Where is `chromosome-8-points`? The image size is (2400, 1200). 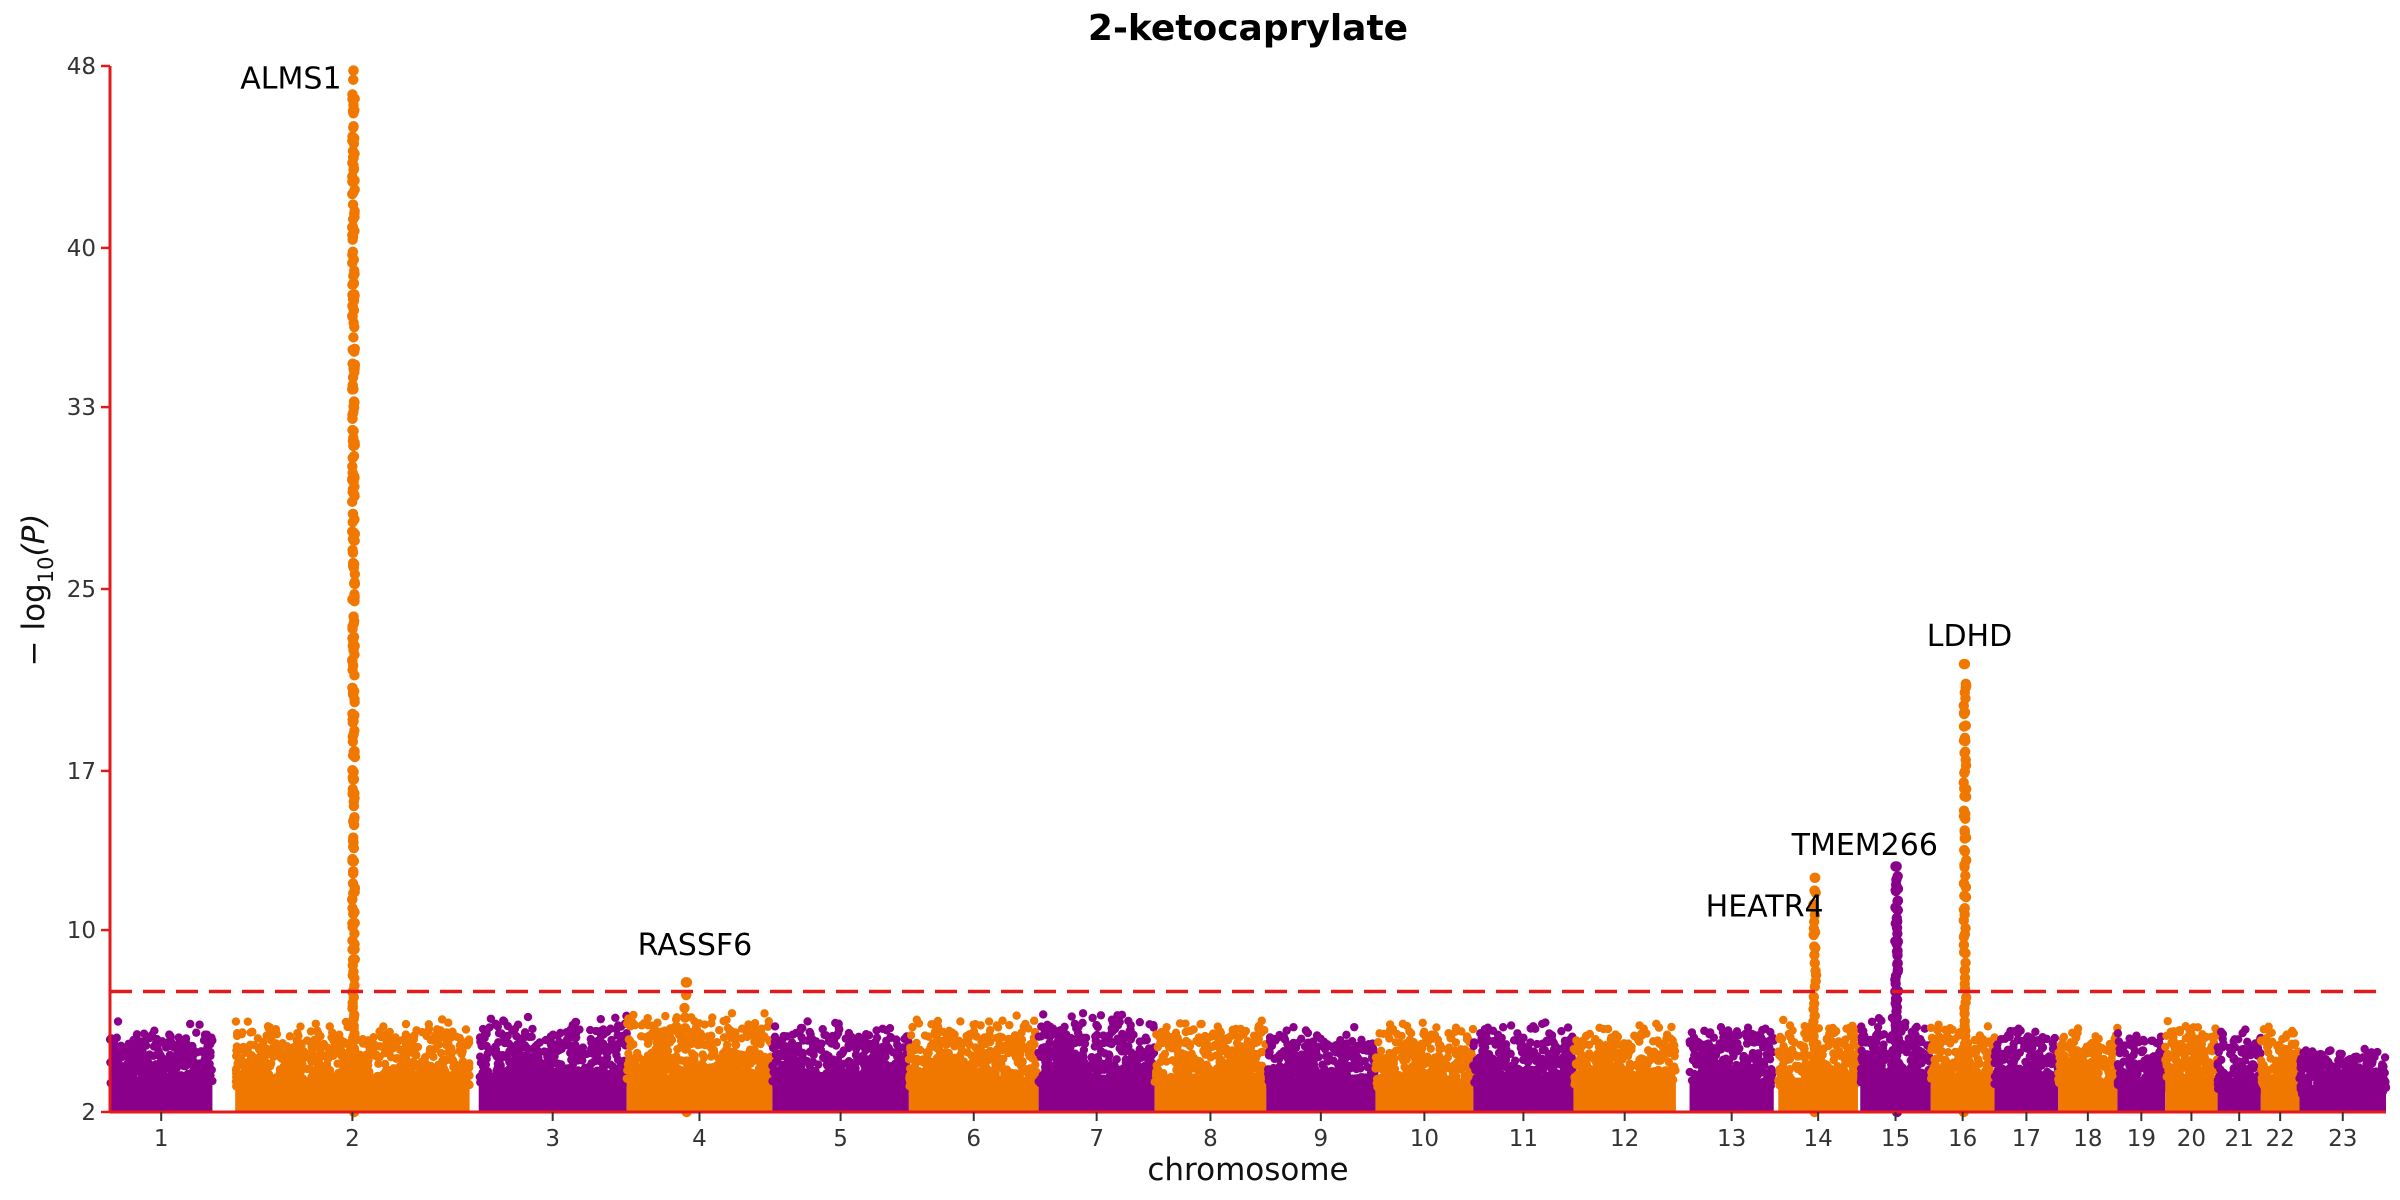 chromosome-8-points is located at coordinates (1210, 1064).